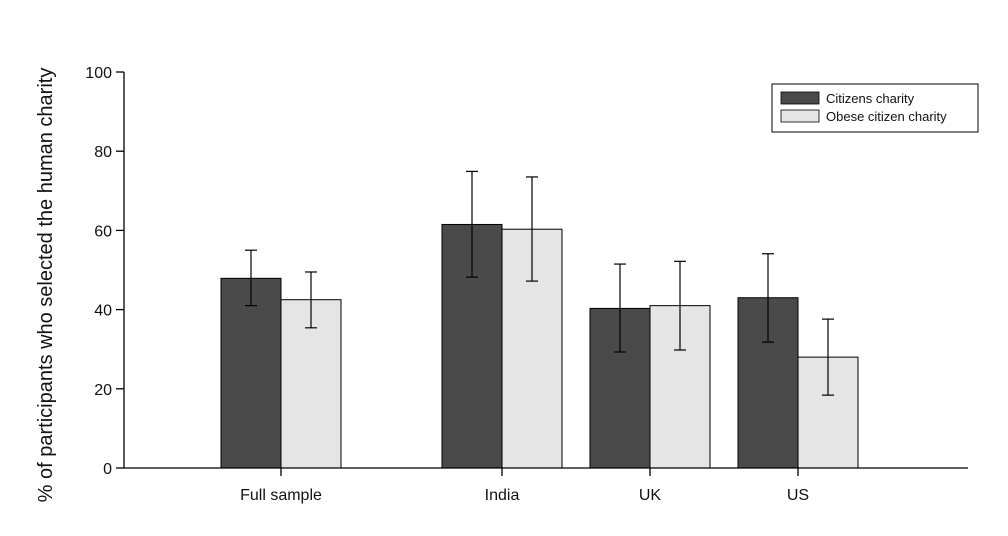  What do you see at coordinates (800, 116) in the screenshot?
I see `legend-swatch-obese` at bounding box center [800, 116].